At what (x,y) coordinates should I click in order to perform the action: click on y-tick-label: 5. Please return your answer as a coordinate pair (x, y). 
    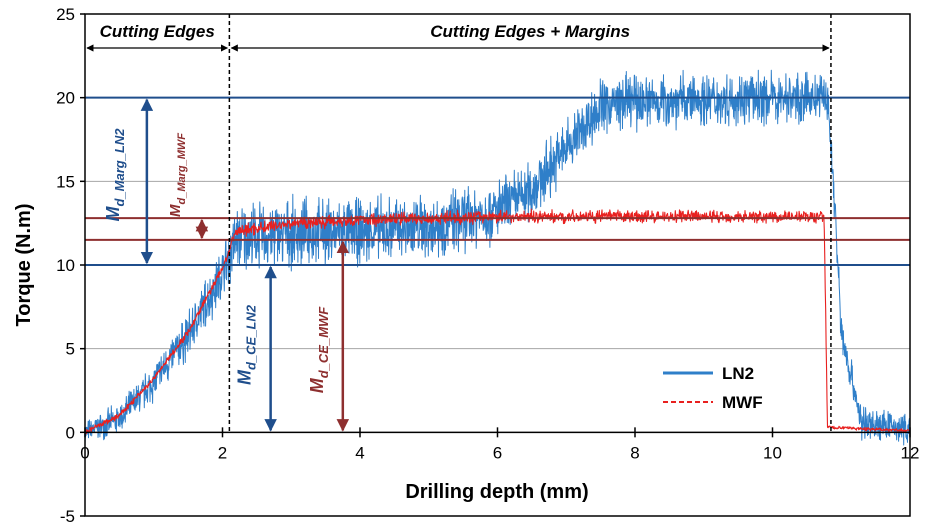
    Looking at the image, I should click on (70, 349).